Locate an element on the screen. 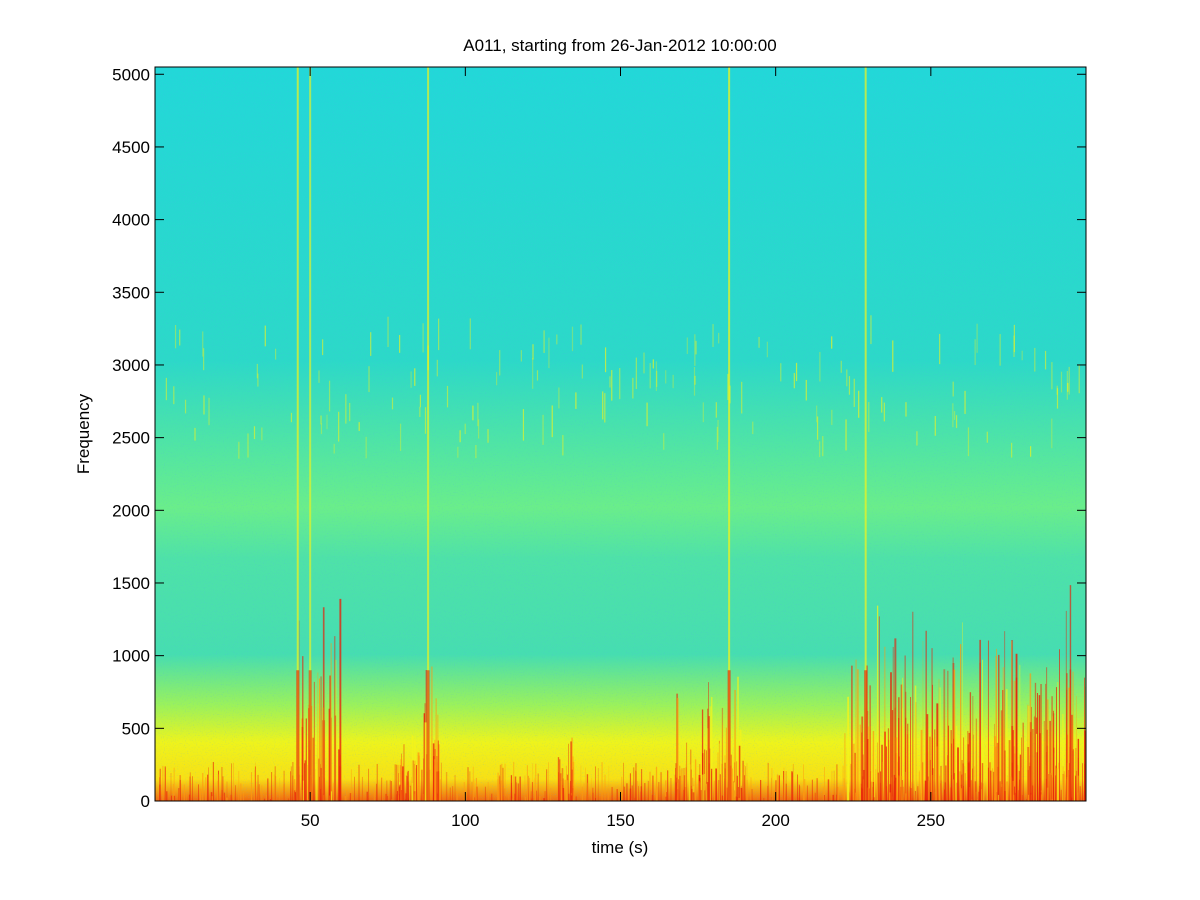 This screenshot has height=900, width=1200. y-tick-label: 1000 is located at coordinates (131, 656).